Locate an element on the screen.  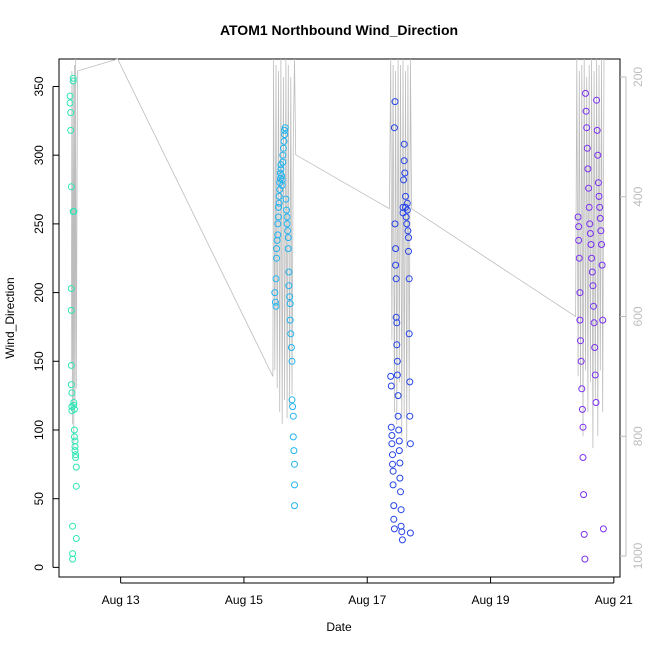
x-tick-label: Aug 15 is located at coordinates (244, 600).